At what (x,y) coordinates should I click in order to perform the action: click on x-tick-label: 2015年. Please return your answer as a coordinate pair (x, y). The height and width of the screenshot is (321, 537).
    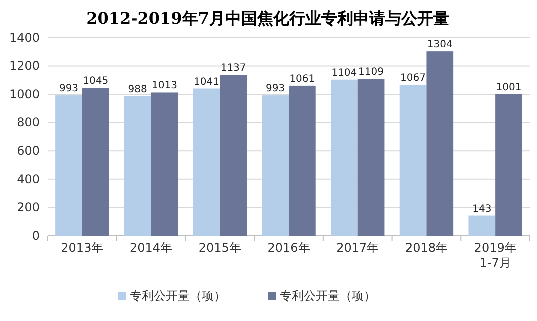
    Looking at the image, I should click on (220, 248).